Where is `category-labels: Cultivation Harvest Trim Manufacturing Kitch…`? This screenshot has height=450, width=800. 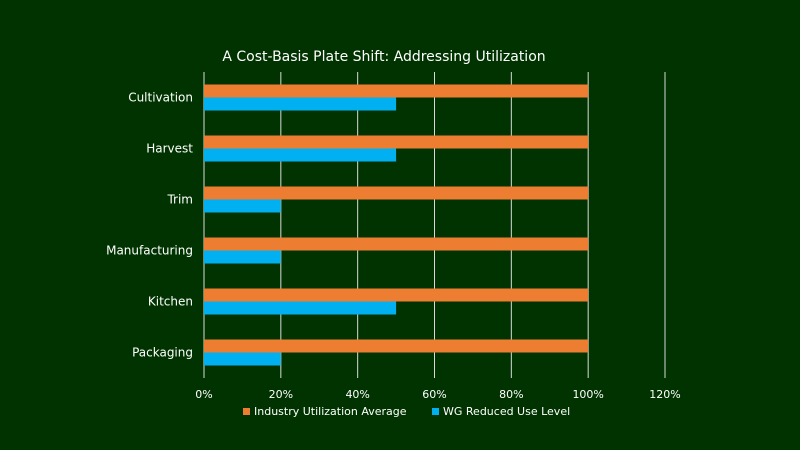
category-labels: Cultivation Harvest Trim Manufacturing Kitch… is located at coordinates (149, 225).